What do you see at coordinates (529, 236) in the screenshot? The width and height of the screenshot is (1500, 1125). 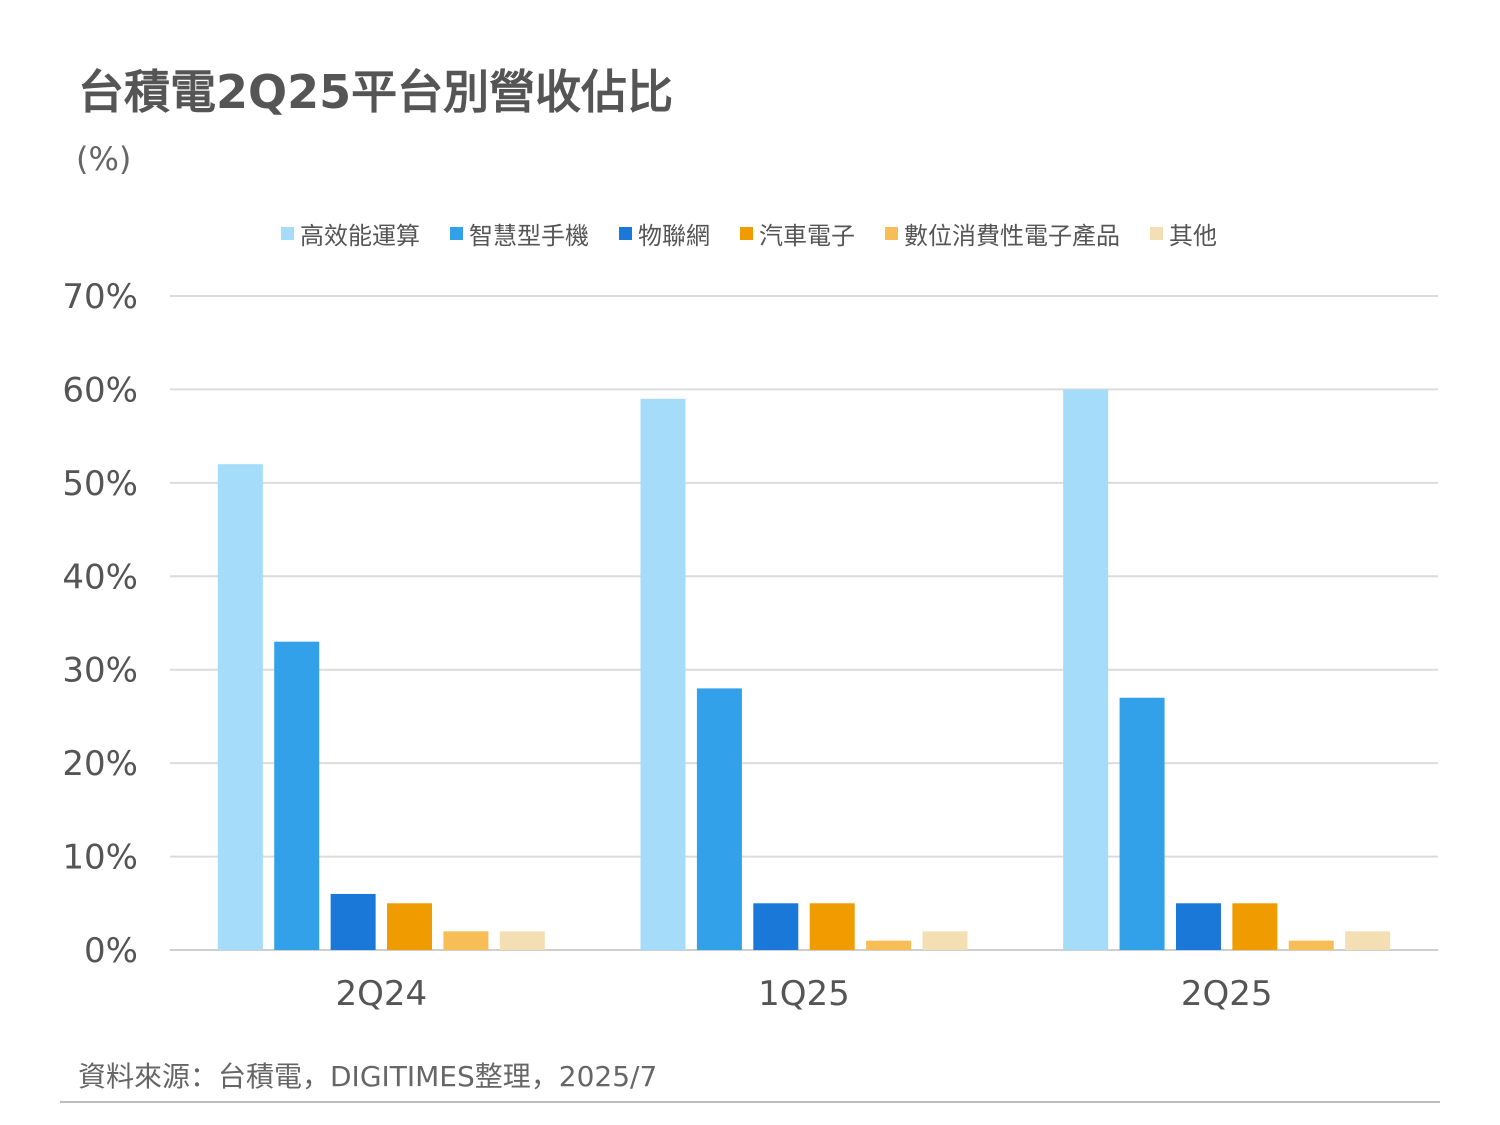 I see `legend-label: 智慧型手機` at bounding box center [529, 236].